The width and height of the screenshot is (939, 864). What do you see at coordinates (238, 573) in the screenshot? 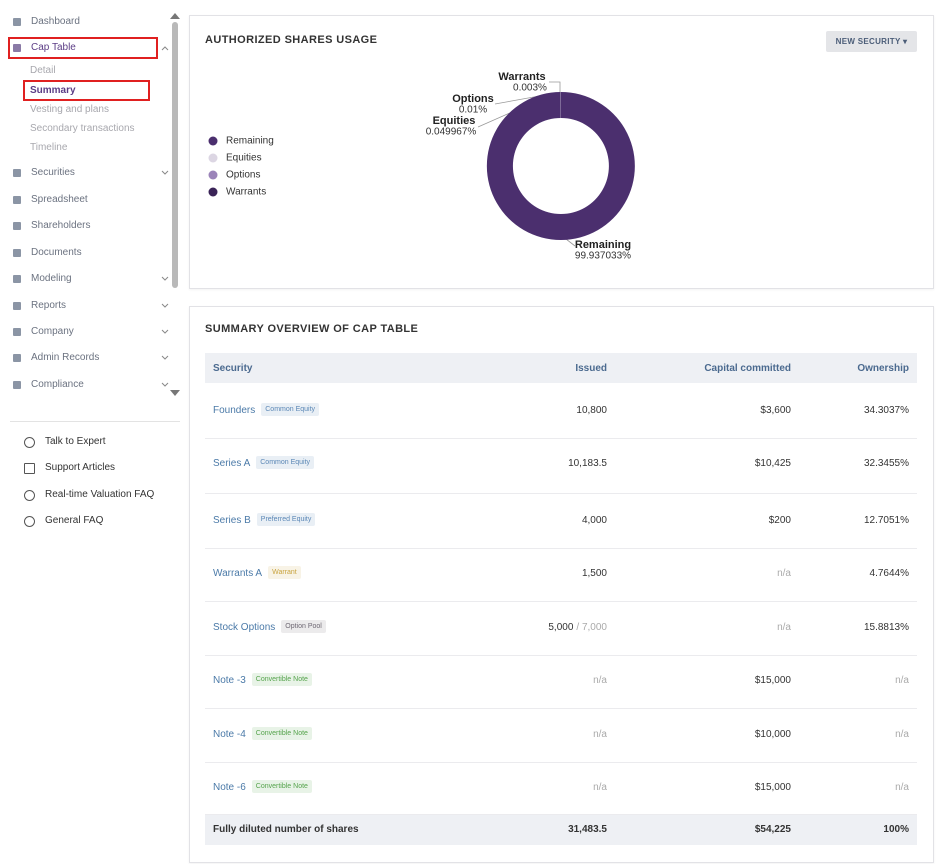
I see `security-link: Warrants A` at bounding box center [238, 573].